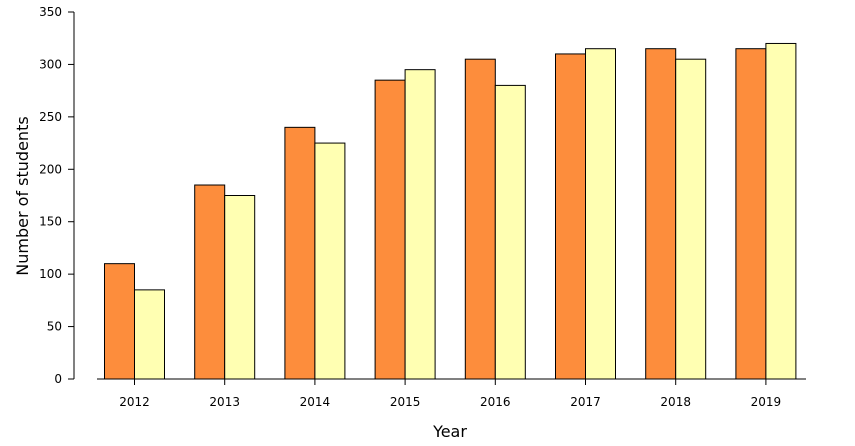 Image resolution: width=855 pixels, height=446 pixels. I want to click on x-tick-label: 2012, so click(134, 402).